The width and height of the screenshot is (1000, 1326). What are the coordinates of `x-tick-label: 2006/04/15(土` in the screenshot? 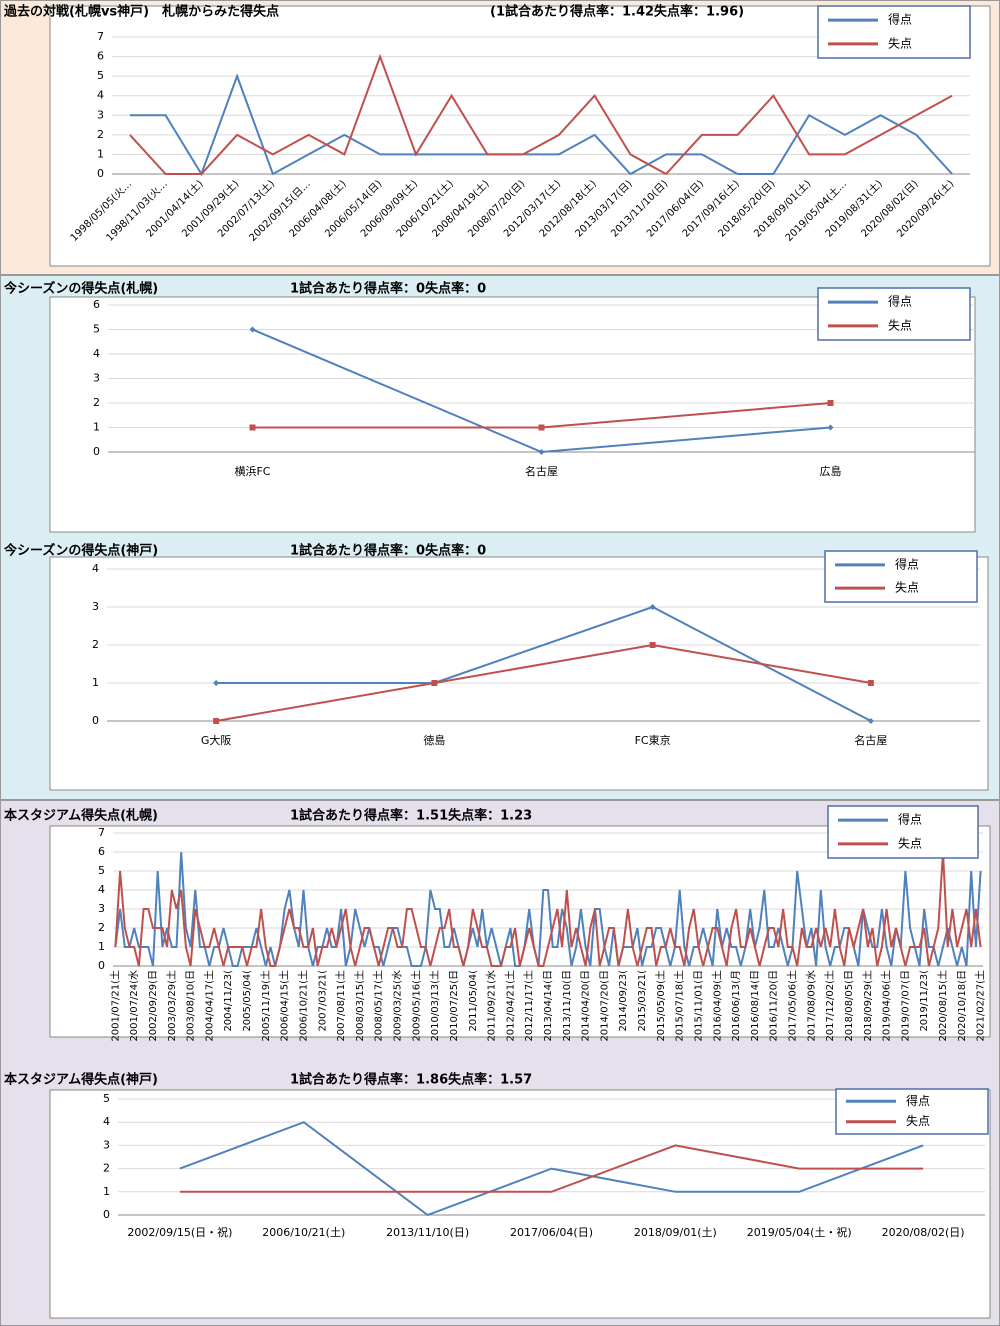 It's located at (284, 1006).